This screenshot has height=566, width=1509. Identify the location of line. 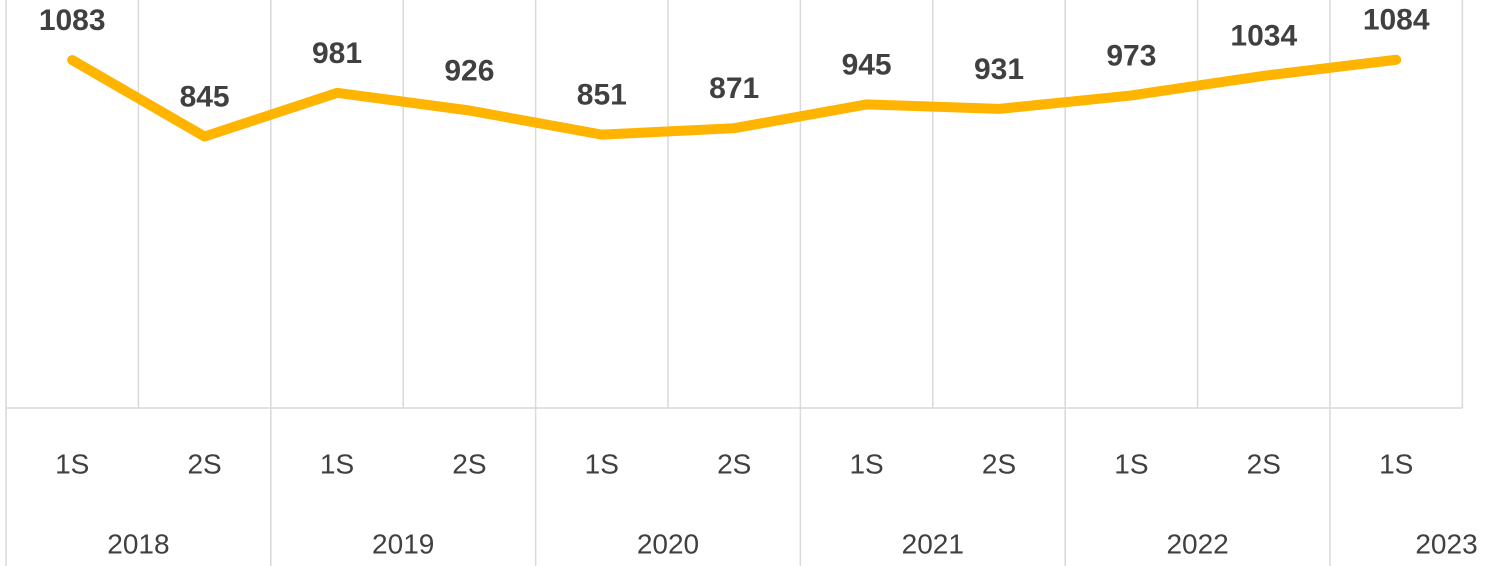
(734, 98).